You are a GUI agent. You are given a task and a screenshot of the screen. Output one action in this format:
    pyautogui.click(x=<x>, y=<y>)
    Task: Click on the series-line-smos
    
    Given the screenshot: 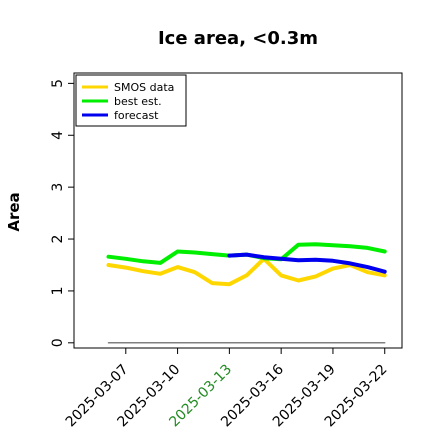 What is the action you would take?
    pyautogui.click(x=246, y=271)
    